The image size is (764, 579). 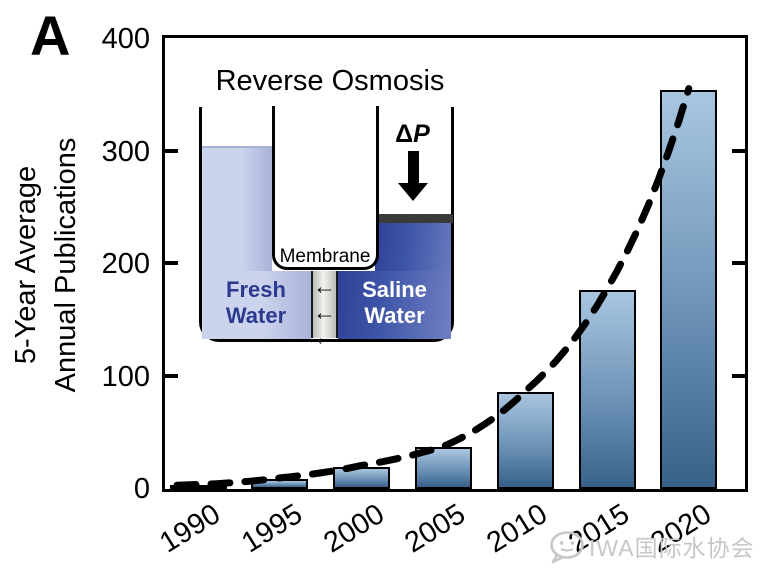 I want to click on iwa-logo-icon, so click(x=567, y=547).